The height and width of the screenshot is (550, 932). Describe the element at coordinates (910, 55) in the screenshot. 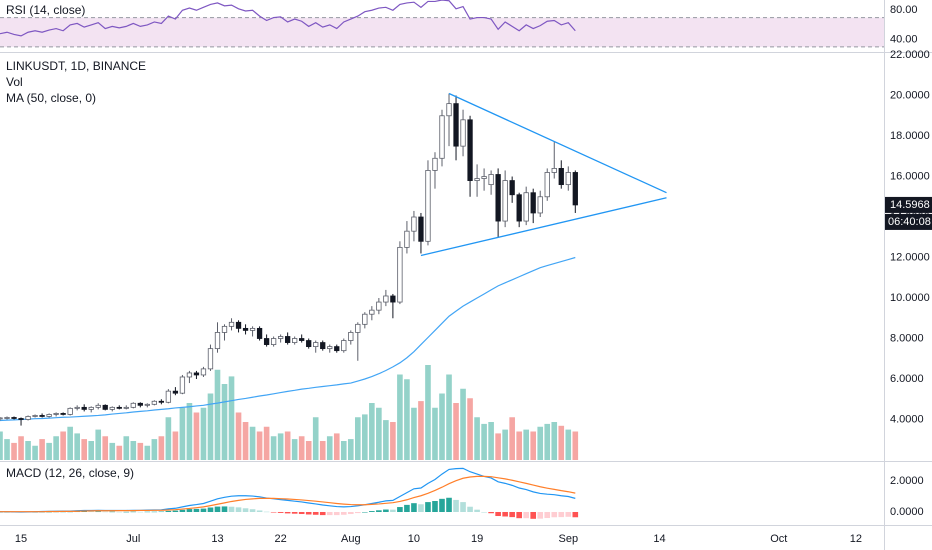

I see `y-tick-label: 22.0000` at that location.